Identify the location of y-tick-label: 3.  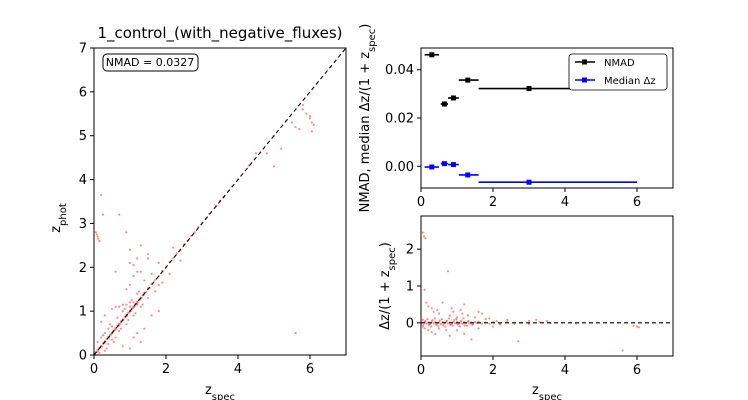
(83, 224).